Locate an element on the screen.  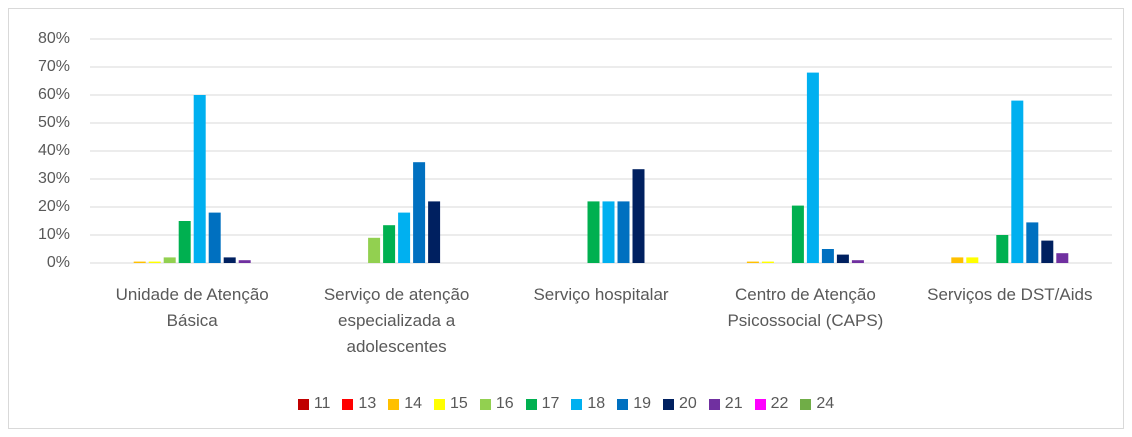
legend-item: 15 is located at coordinates (451, 404).